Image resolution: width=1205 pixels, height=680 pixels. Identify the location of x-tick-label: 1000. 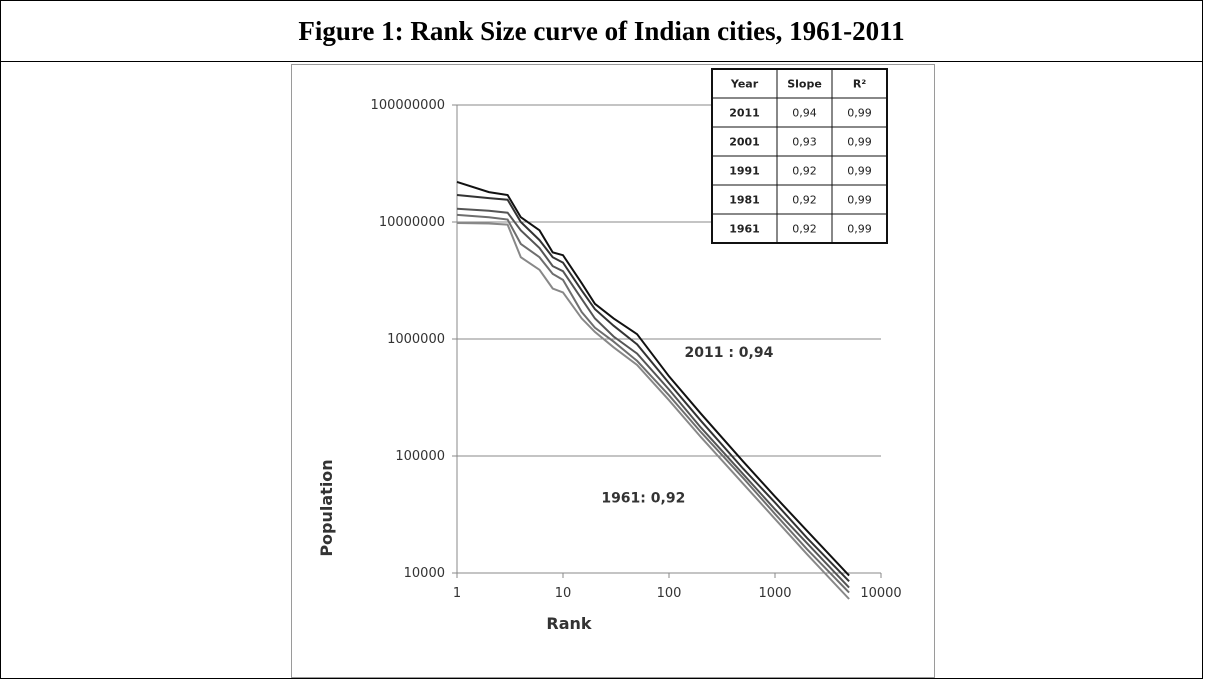
(774, 593).